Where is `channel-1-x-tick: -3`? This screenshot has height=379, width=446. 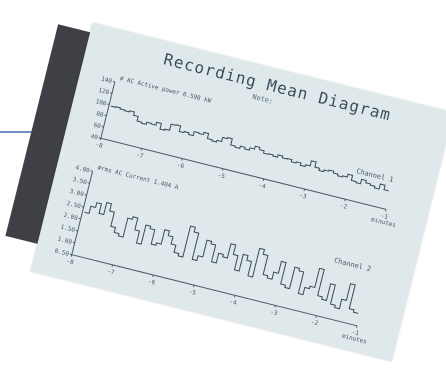
channel-1-x-tick: -3 is located at coordinates (302, 196).